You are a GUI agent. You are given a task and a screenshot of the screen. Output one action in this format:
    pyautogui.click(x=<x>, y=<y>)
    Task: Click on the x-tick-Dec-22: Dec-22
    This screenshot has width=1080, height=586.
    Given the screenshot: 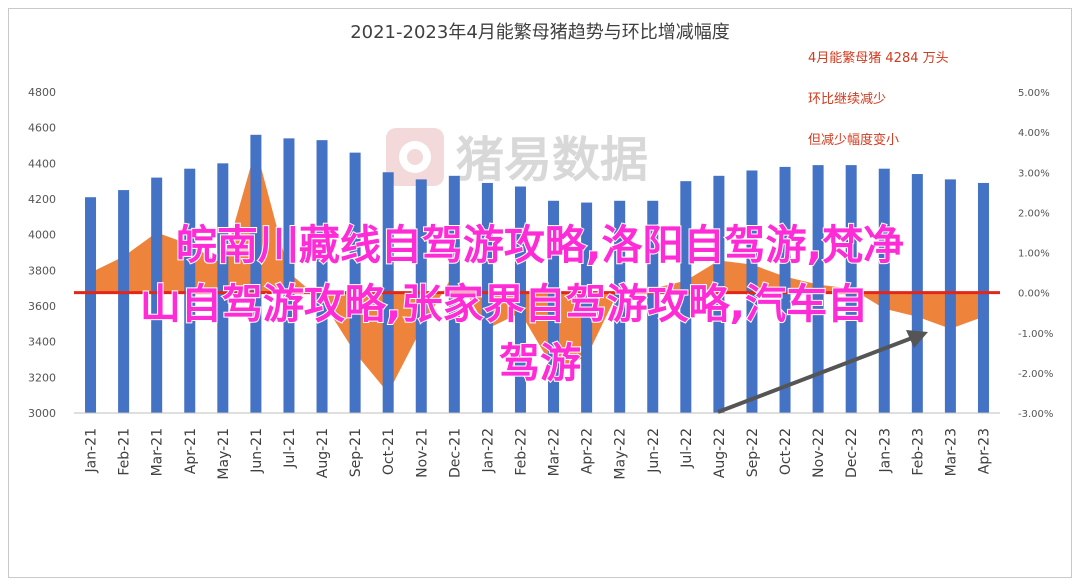 What is the action you would take?
    pyautogui.click(x=852, y=453)
    